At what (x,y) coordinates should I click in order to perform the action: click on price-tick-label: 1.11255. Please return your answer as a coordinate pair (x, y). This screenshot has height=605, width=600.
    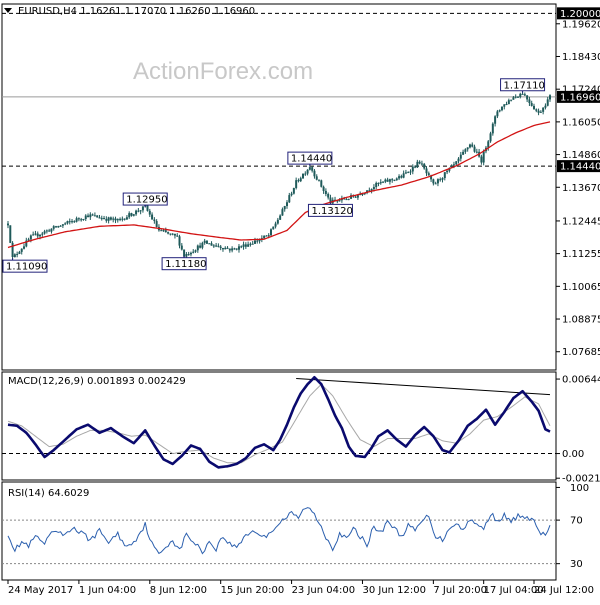
    Looking at the image, I should click on (581, 254).